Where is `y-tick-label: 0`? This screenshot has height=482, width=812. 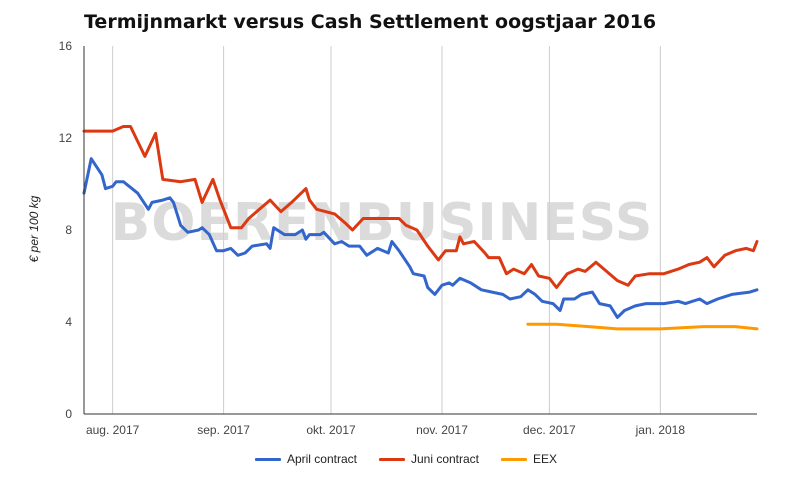 y-tick-label: 0 is located at coordinates (68, 414).